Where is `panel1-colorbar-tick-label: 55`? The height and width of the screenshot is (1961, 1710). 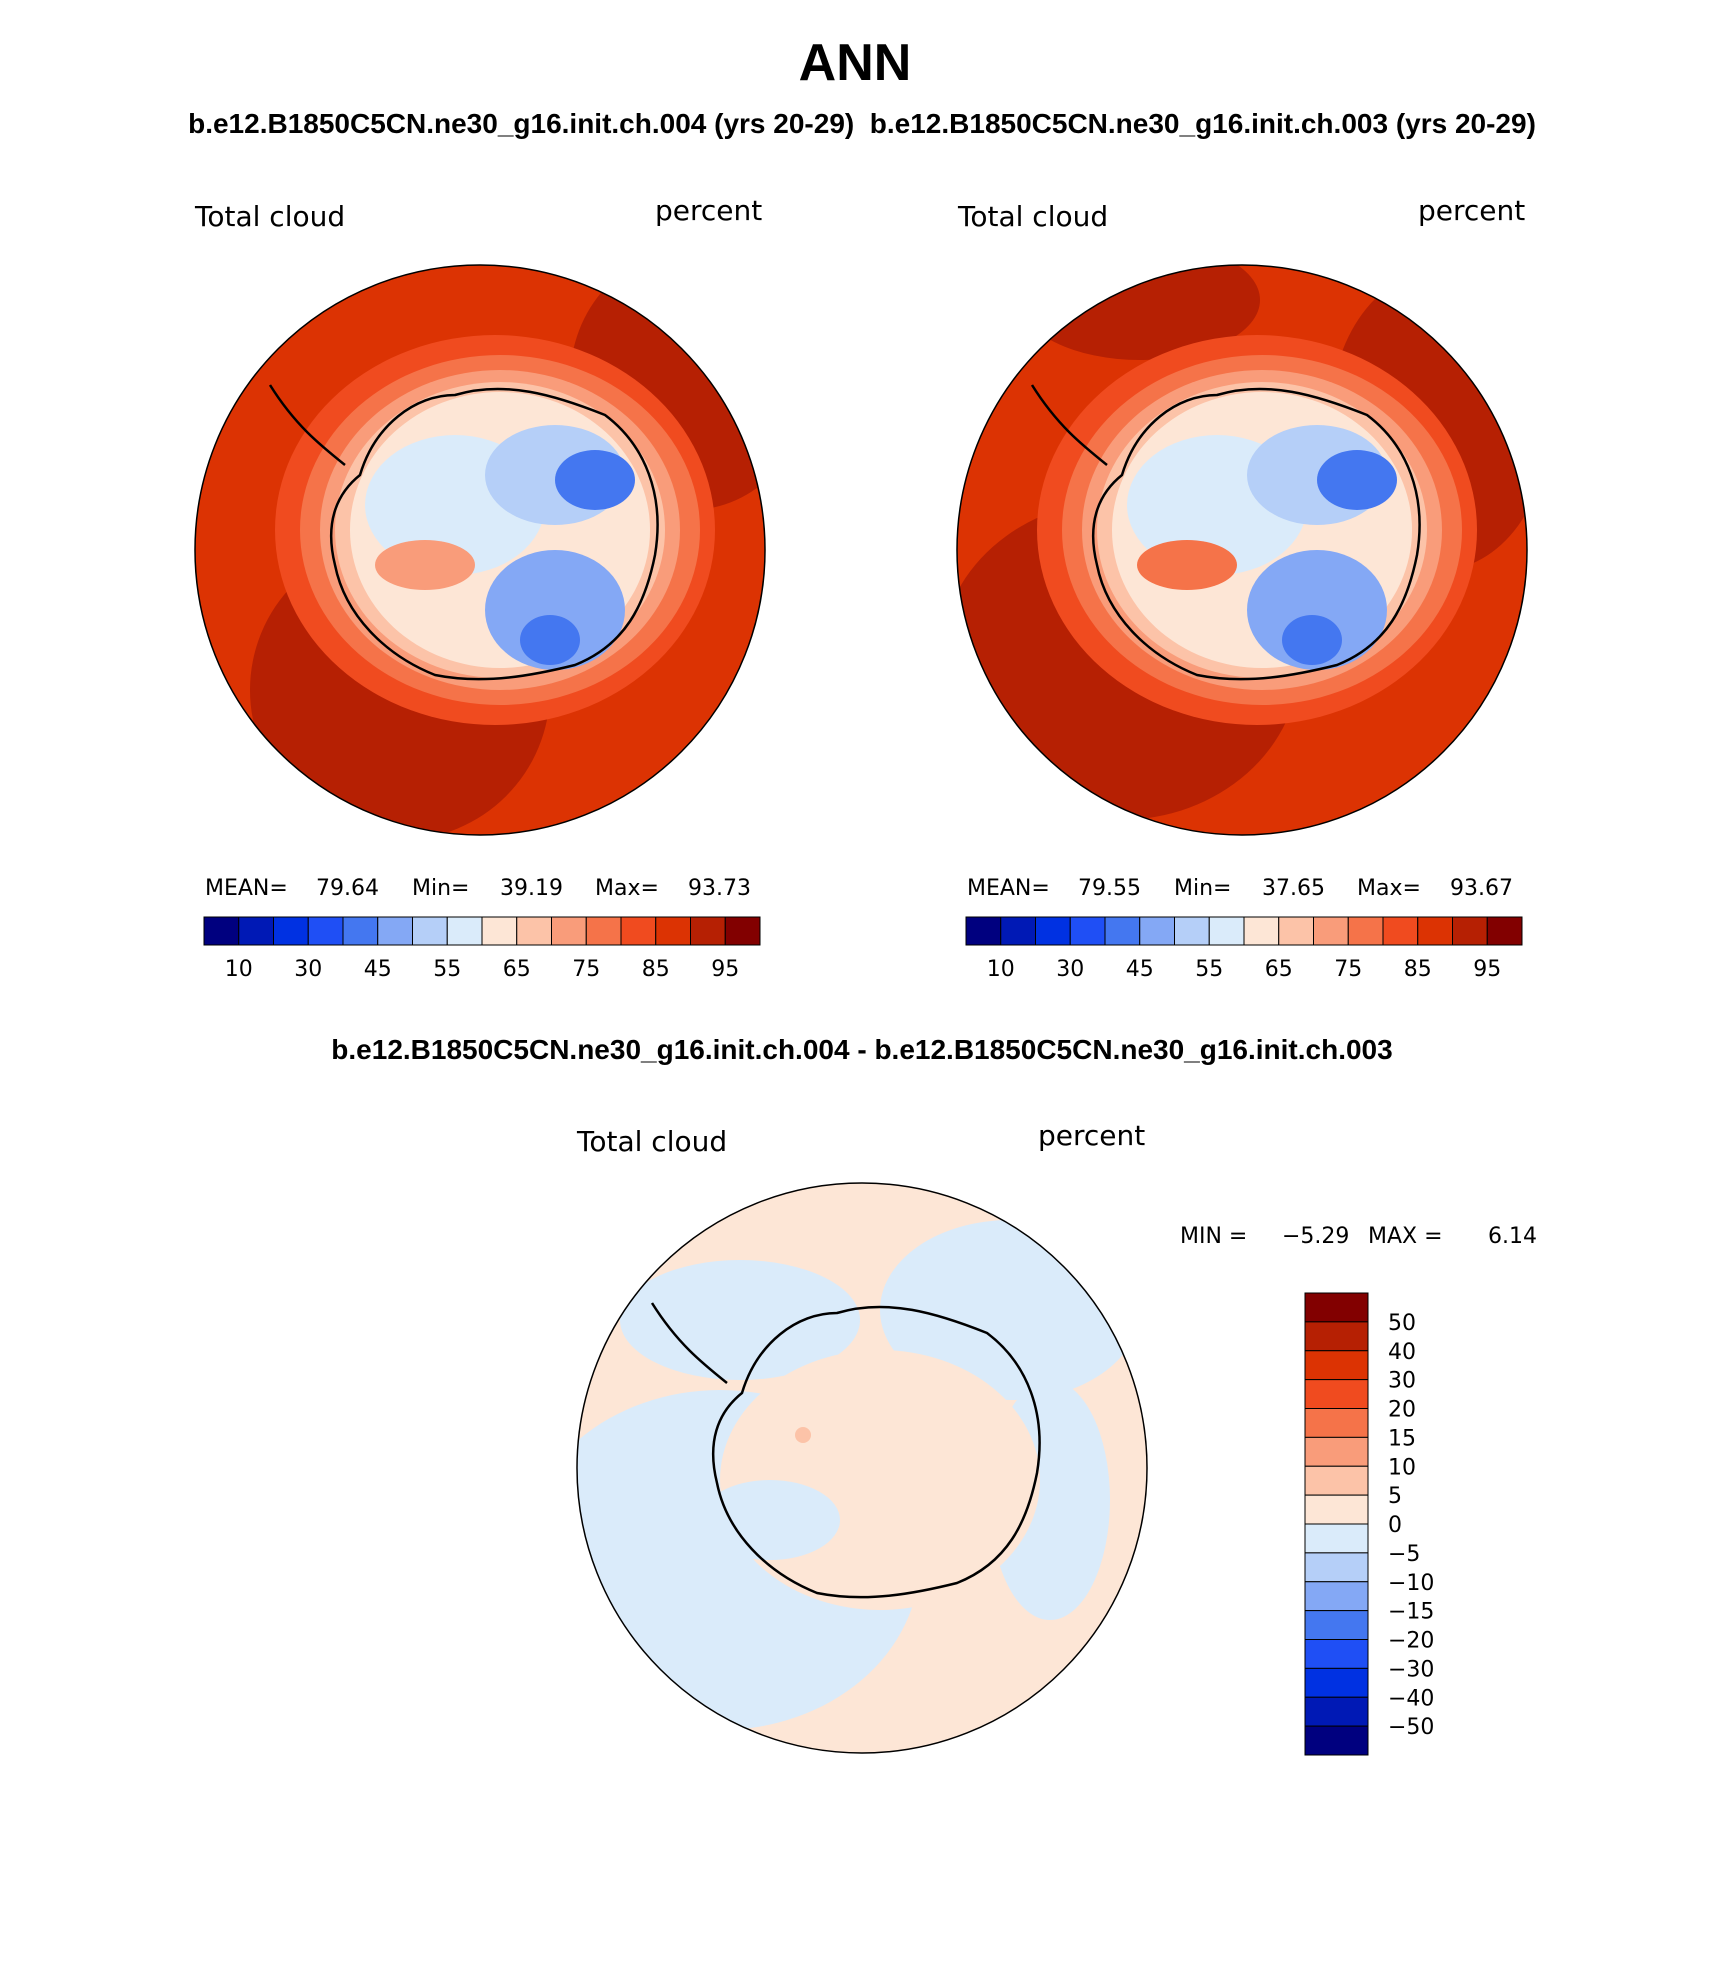 panel1-colorbar-tick-label: 55 is located at coordinates (447, 969).